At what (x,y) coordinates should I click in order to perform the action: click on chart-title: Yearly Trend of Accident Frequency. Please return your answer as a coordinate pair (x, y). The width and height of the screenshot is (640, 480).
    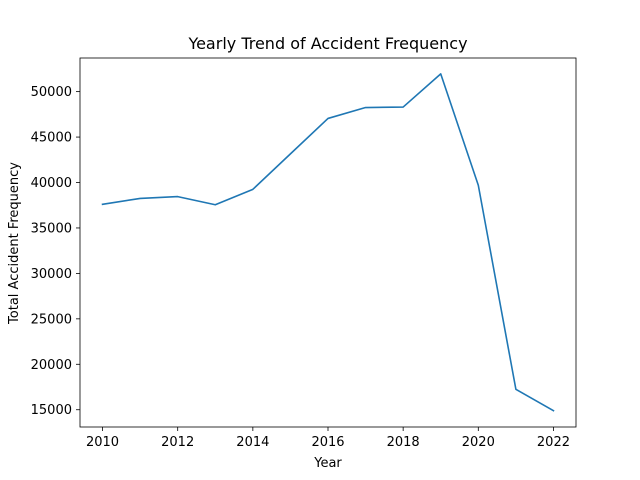
    Looking at the image, I should click on (327, 43).